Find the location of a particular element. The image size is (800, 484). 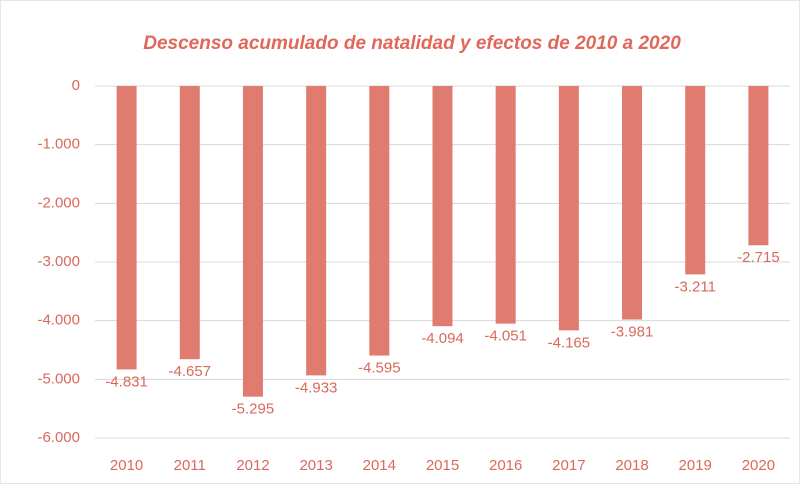

data-label: -4.657 is located at coordinates (189, 371).